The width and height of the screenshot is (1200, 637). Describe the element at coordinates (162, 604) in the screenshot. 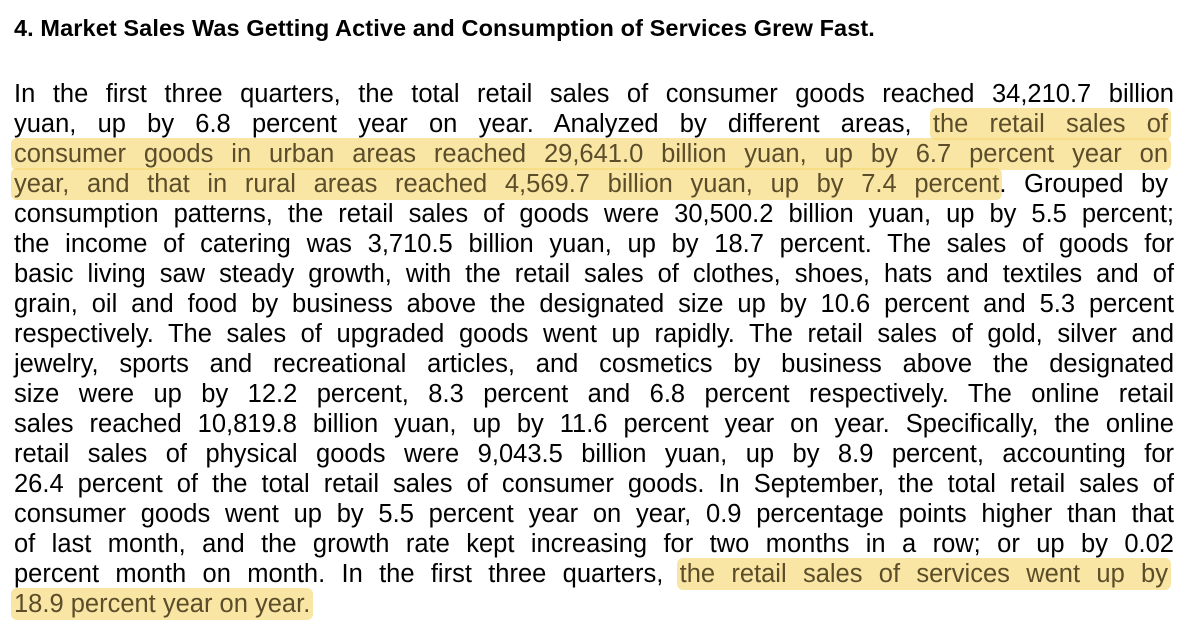

I see `highlighted-text: 18.9 percent year on year.` at that location.